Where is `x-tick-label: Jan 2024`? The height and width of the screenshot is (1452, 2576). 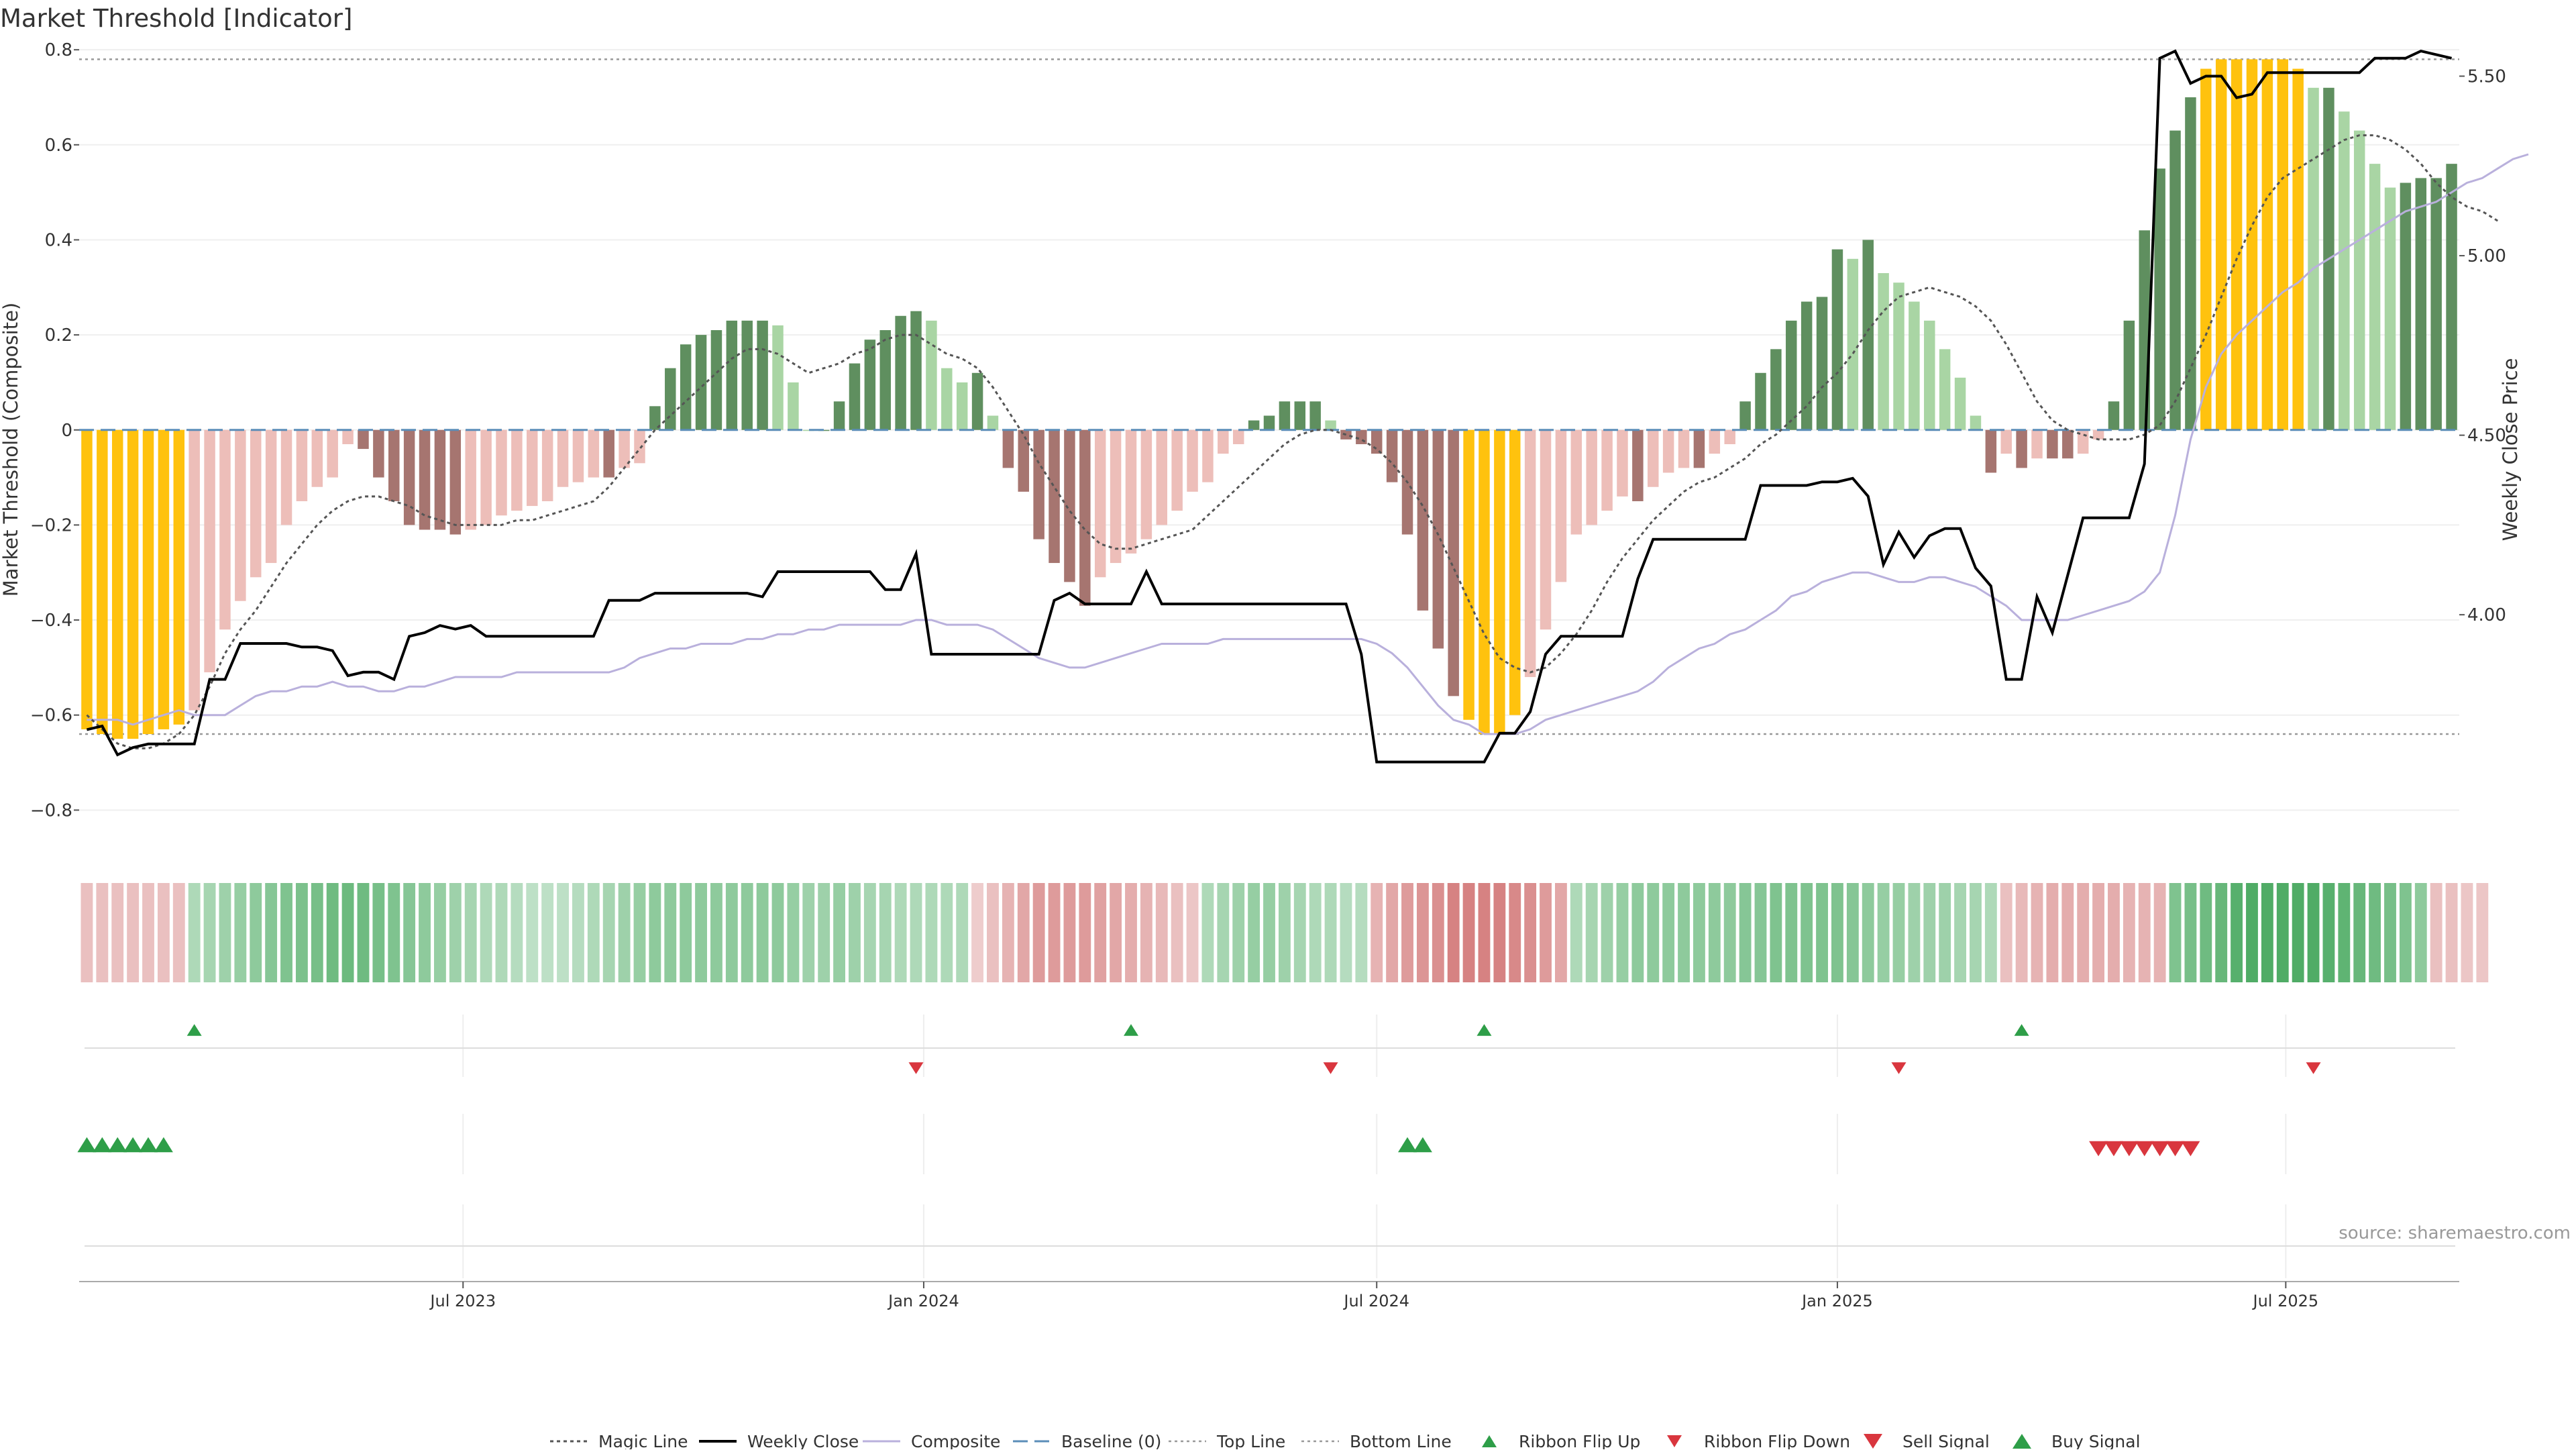 x-tick-label: Jan 2024 is located at coordinates (923, 1301).